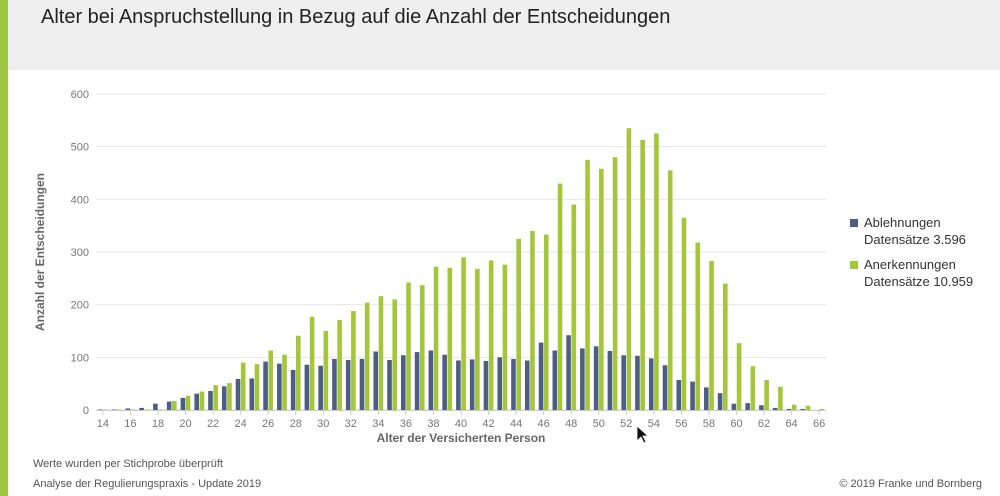  Describe the element at coordinates (4, 248) in the screenshot. I see `left-accent-bar` at that location.